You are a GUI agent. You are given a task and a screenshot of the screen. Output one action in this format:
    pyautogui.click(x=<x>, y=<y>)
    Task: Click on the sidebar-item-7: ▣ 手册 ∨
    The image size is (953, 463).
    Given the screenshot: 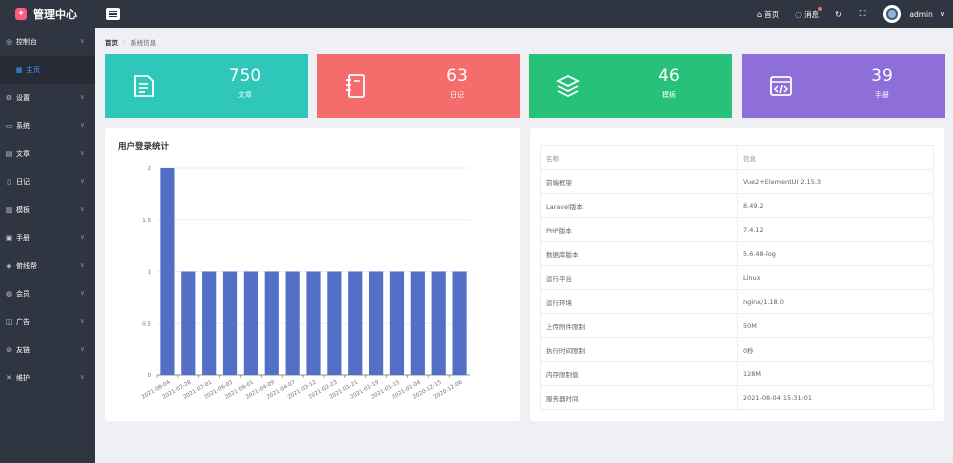 What is the action you would take?
    pyautogui.click(x=47, y=238)
    